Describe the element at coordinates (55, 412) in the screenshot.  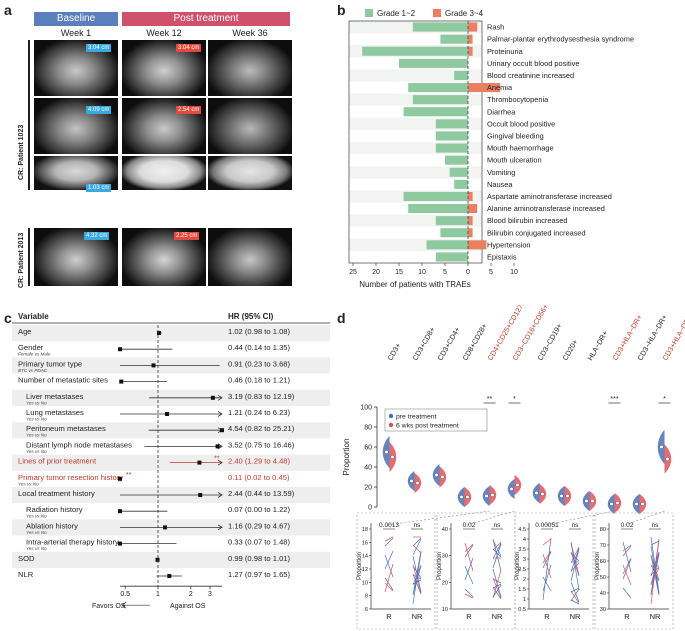
I see `forest-row-label: Lung metastases` at that location.